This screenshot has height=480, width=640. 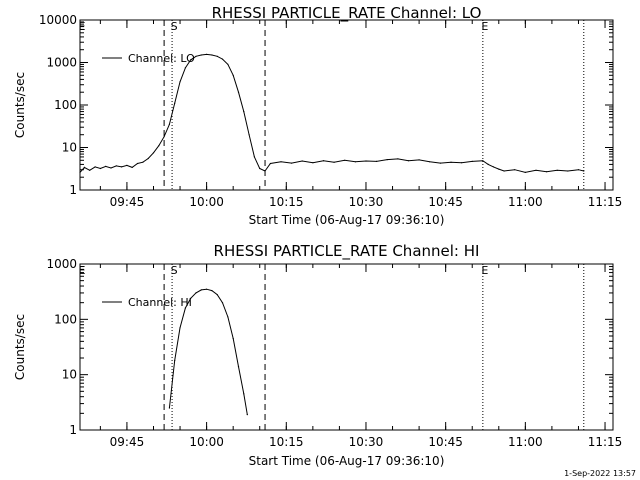 I want to click on legend-label: Channel: LO, so click(x=161, y=58).